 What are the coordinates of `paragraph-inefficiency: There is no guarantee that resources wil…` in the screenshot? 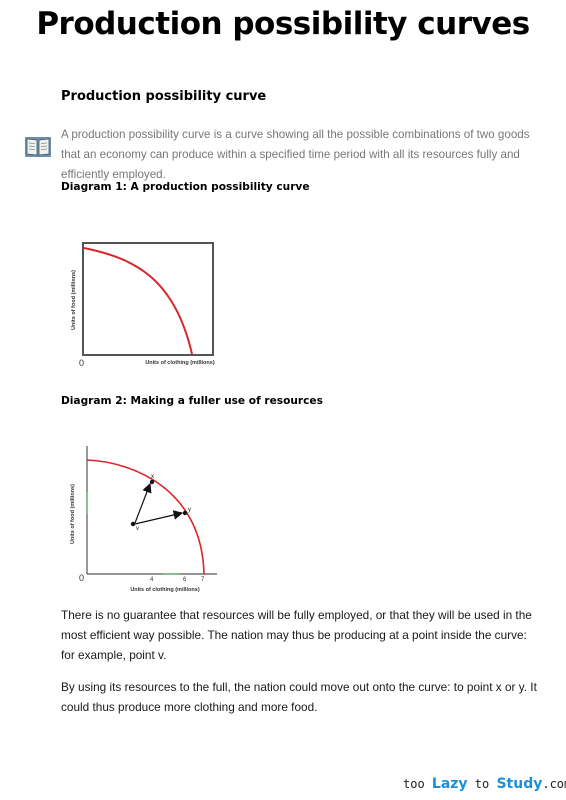 It's located at (296, 635).